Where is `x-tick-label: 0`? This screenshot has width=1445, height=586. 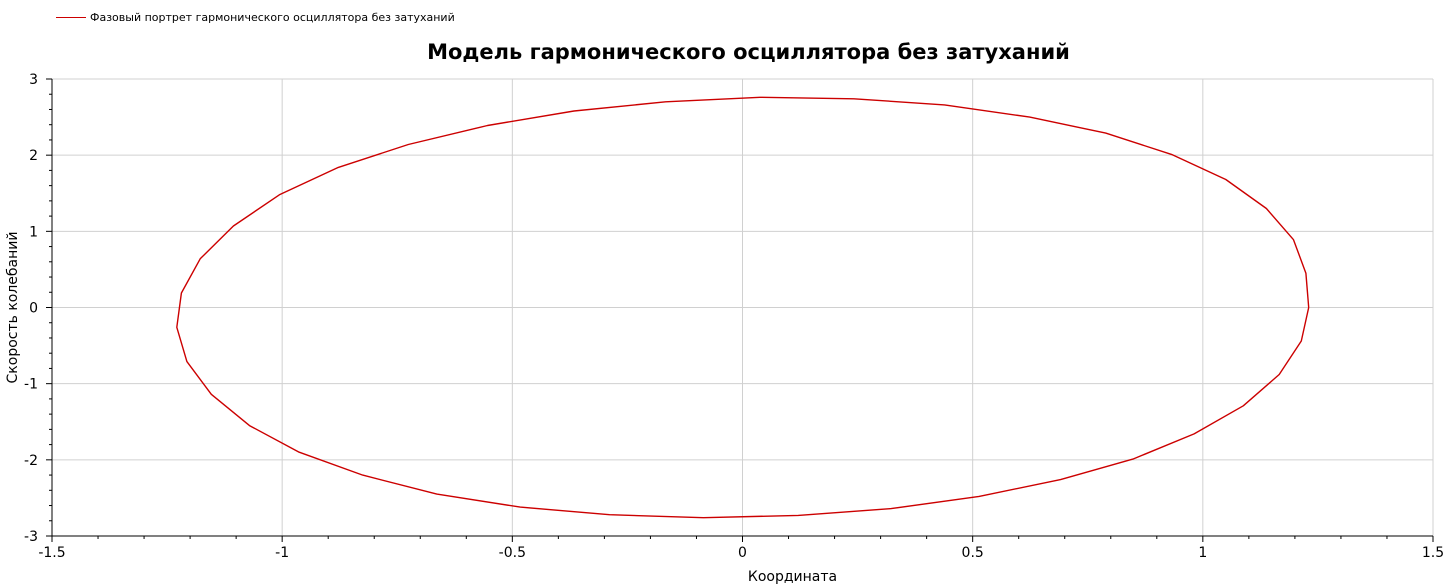 x-tick-label: 0 is located at coordinates (742, 553).